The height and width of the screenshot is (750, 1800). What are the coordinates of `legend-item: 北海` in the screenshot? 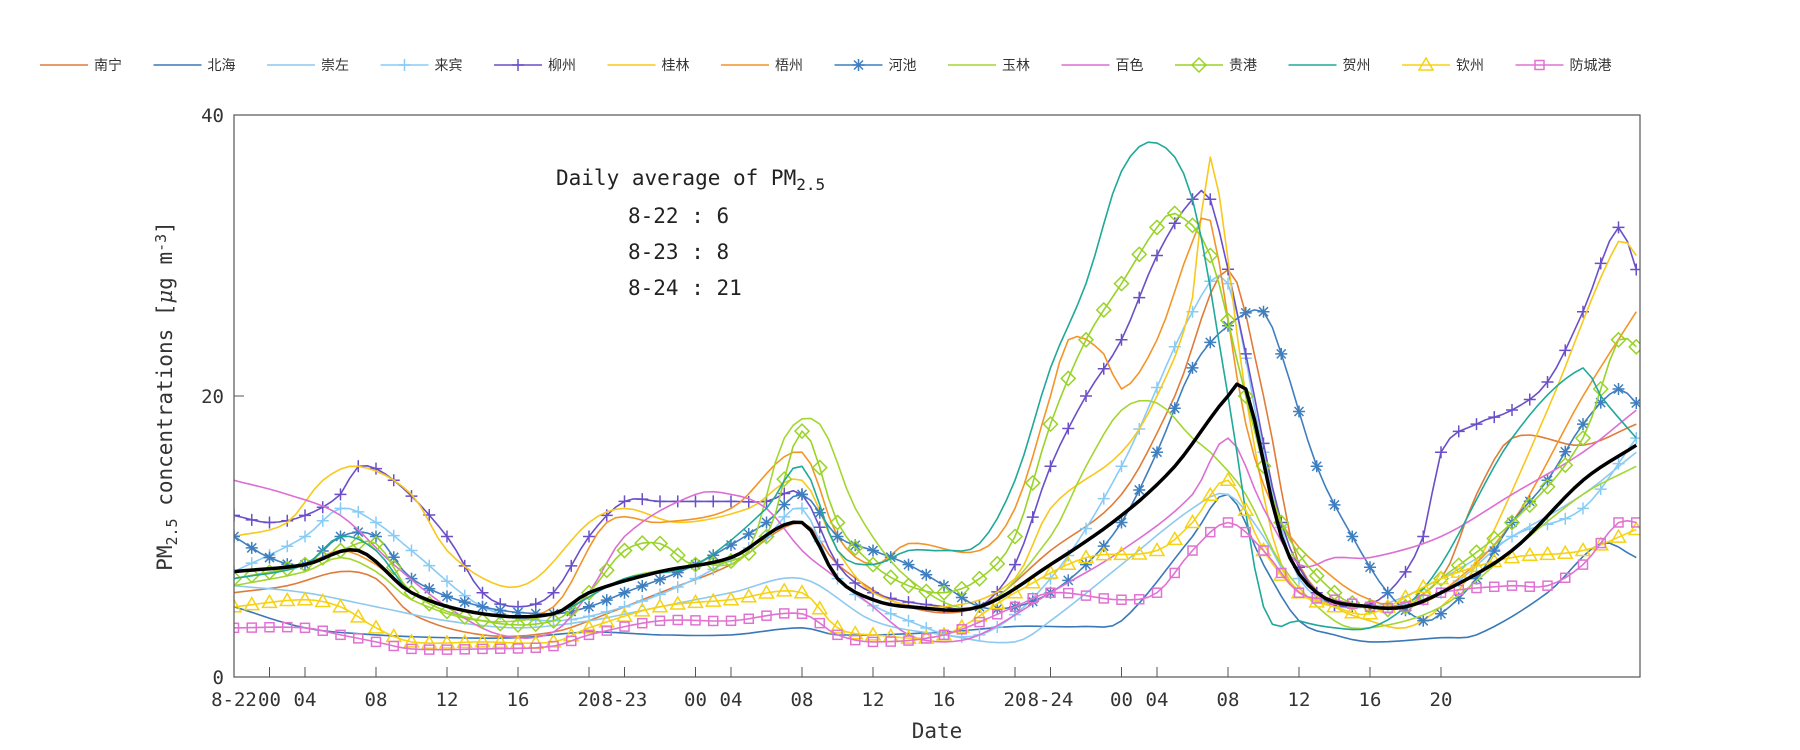 It's located at (194, 66).